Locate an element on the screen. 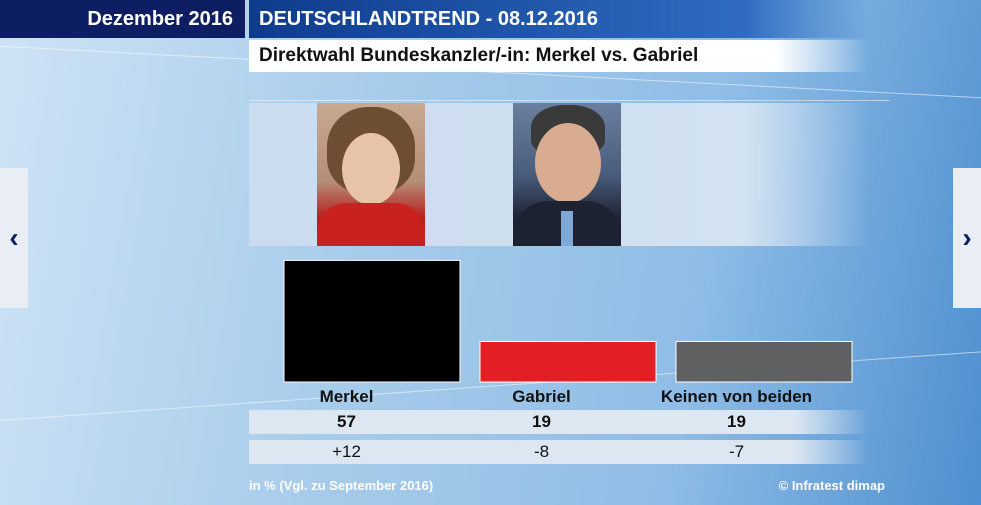  prev-slide-button: ‹ is located at coordinates (14, 238).